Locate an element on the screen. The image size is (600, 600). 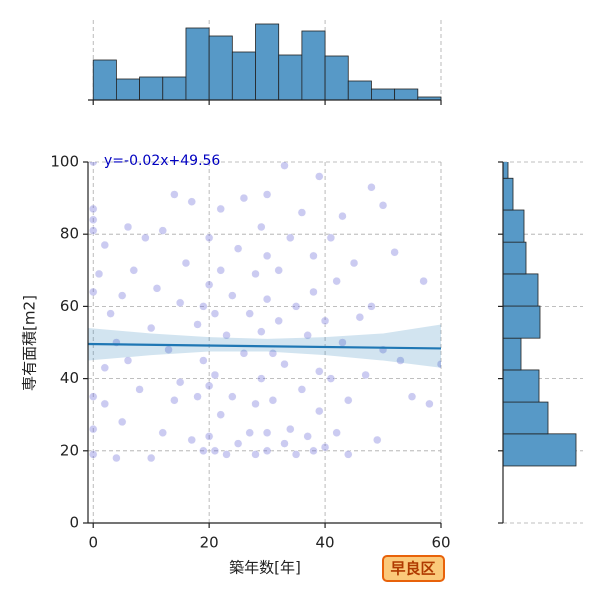
y-tick-label: 100 is located at coordinates (64, 162).